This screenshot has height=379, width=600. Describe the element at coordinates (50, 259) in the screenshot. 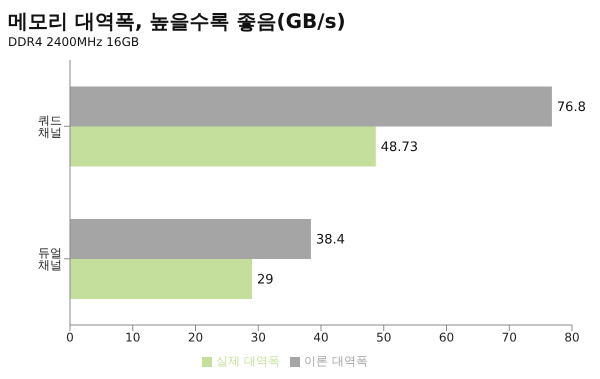

I see `y-tick-label: 듀얼 채널` at that location.